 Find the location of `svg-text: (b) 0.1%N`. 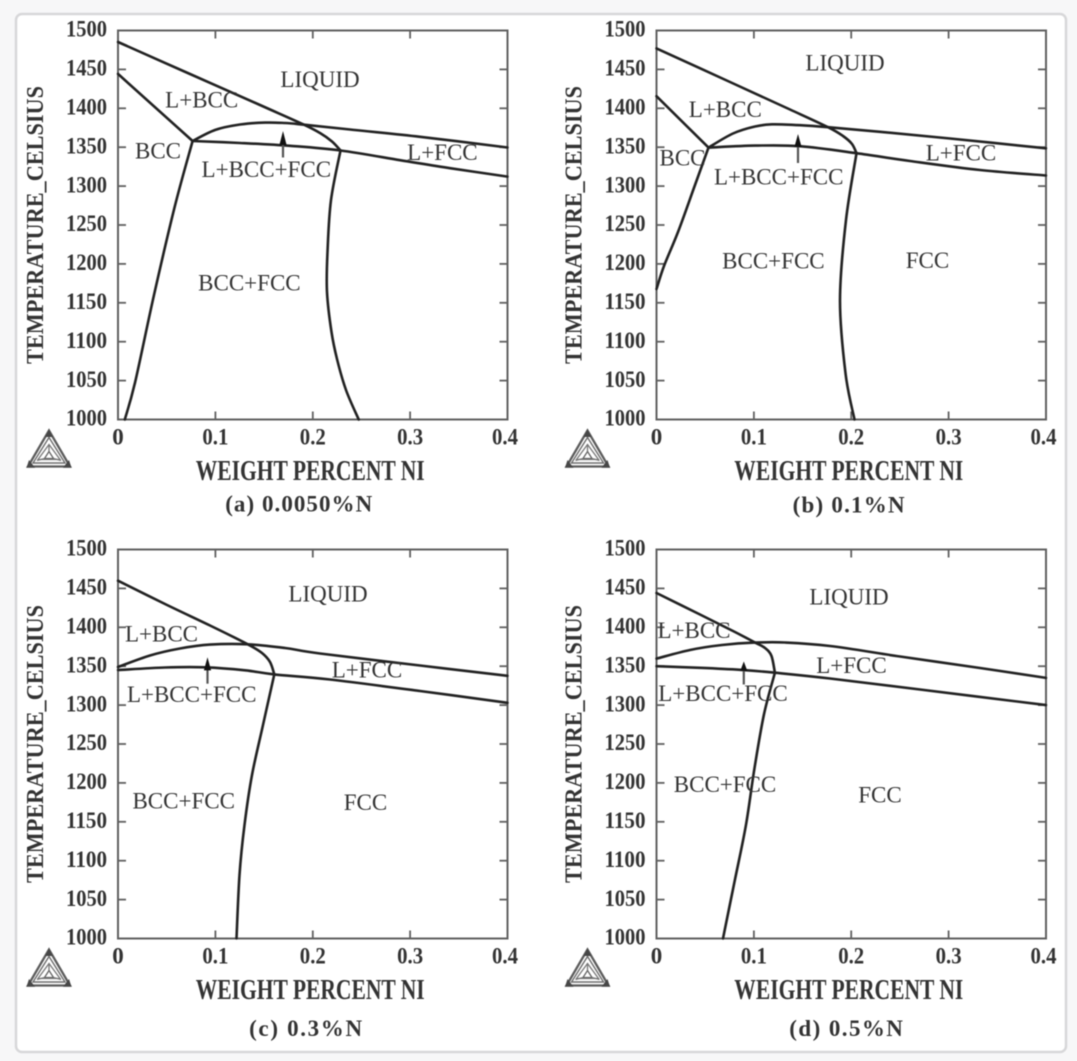

svg-text: (b) 0.1%N is located at coordinates (849, 505).